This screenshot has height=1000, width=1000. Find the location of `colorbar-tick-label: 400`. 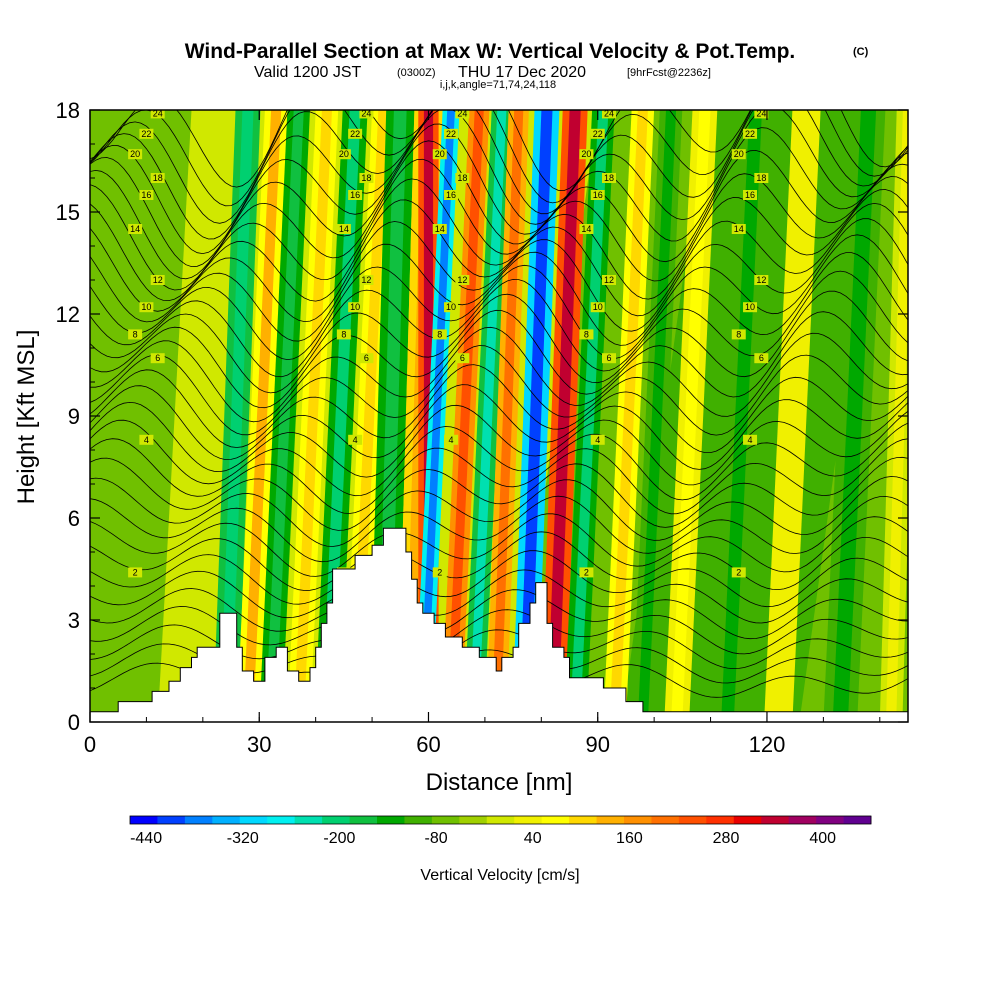

colorbar-tick-label: 400 is located at coordinates (822, 838).